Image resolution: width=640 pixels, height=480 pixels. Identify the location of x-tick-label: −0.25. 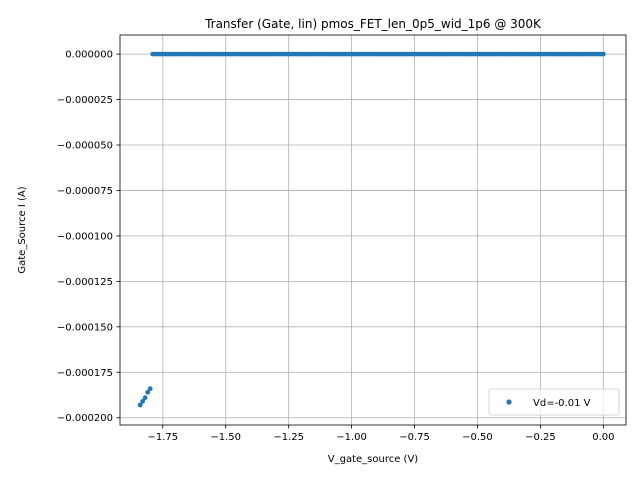
(540, 437).